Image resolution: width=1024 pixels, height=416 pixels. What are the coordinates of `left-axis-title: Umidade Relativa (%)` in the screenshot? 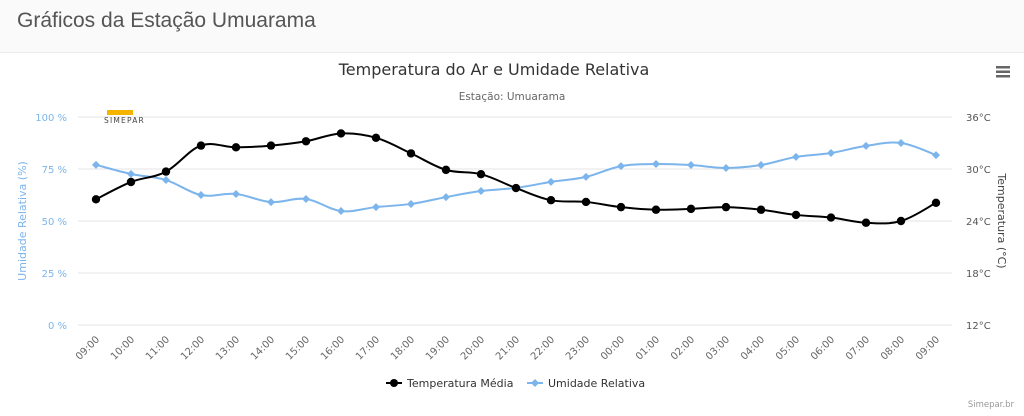 It's located at (22, 221).